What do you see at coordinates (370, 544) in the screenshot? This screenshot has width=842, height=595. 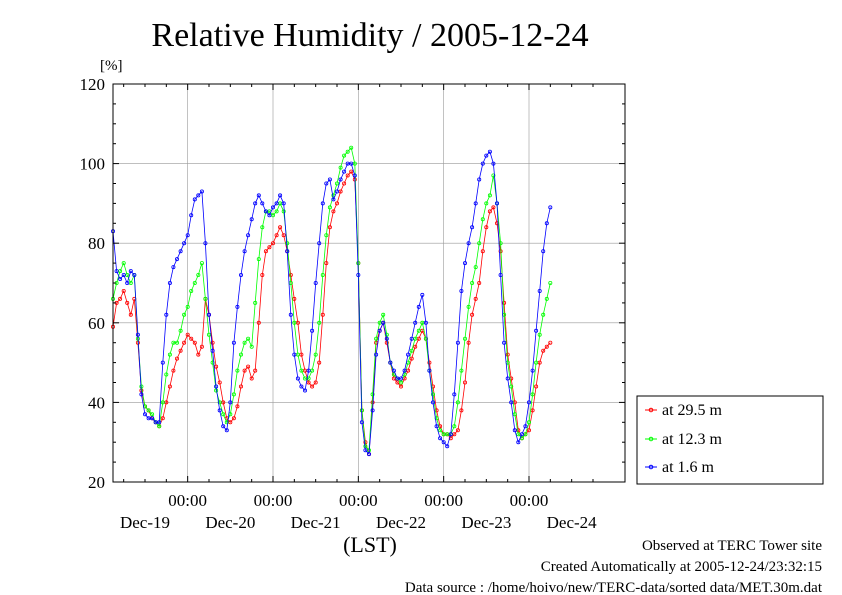 I see `x-axis-label: (LST)` at bounding box center [370, 544].